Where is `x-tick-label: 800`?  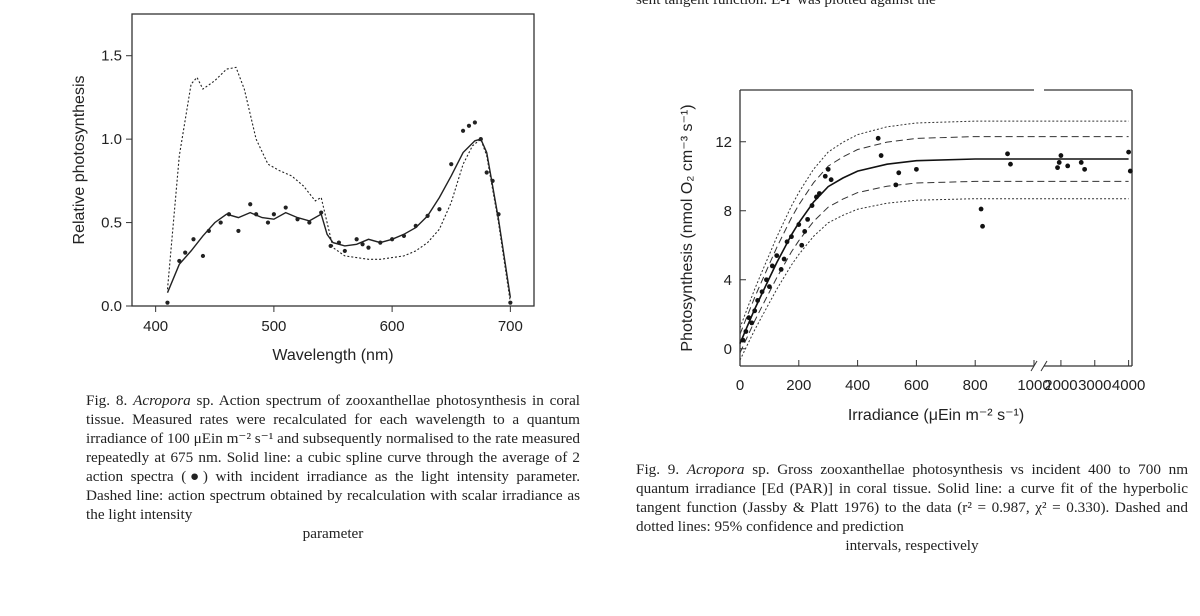 x-tick-label: 800 is located at coordinates (975, 385).